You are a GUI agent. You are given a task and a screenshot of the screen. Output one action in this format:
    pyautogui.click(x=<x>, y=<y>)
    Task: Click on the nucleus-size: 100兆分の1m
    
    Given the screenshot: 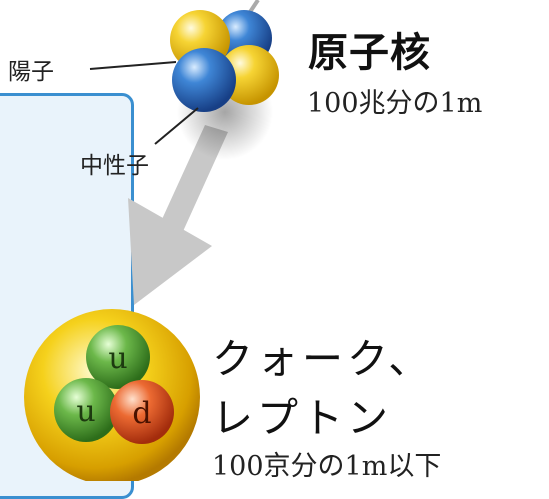 What is the action you would take?
    pyautogui.click(x=395, y=103)
    